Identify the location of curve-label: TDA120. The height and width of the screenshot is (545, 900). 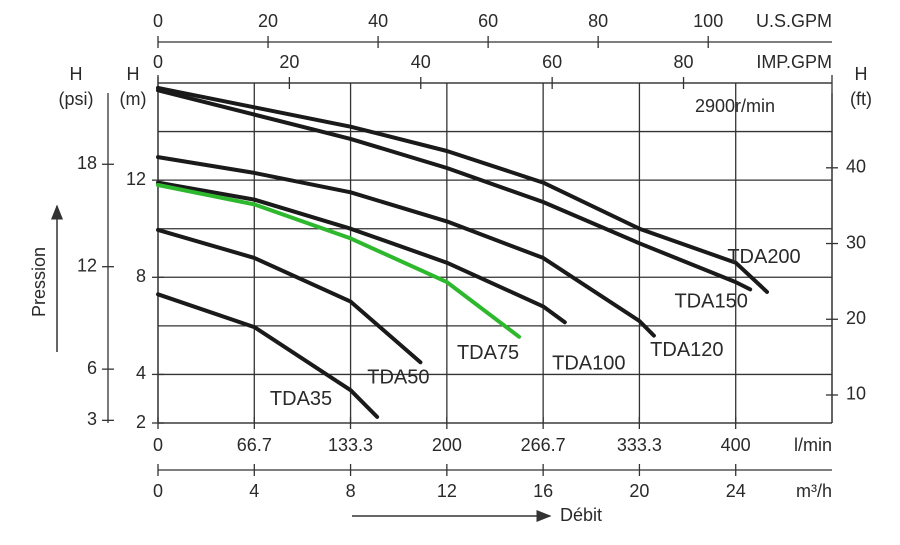
(686, 350).